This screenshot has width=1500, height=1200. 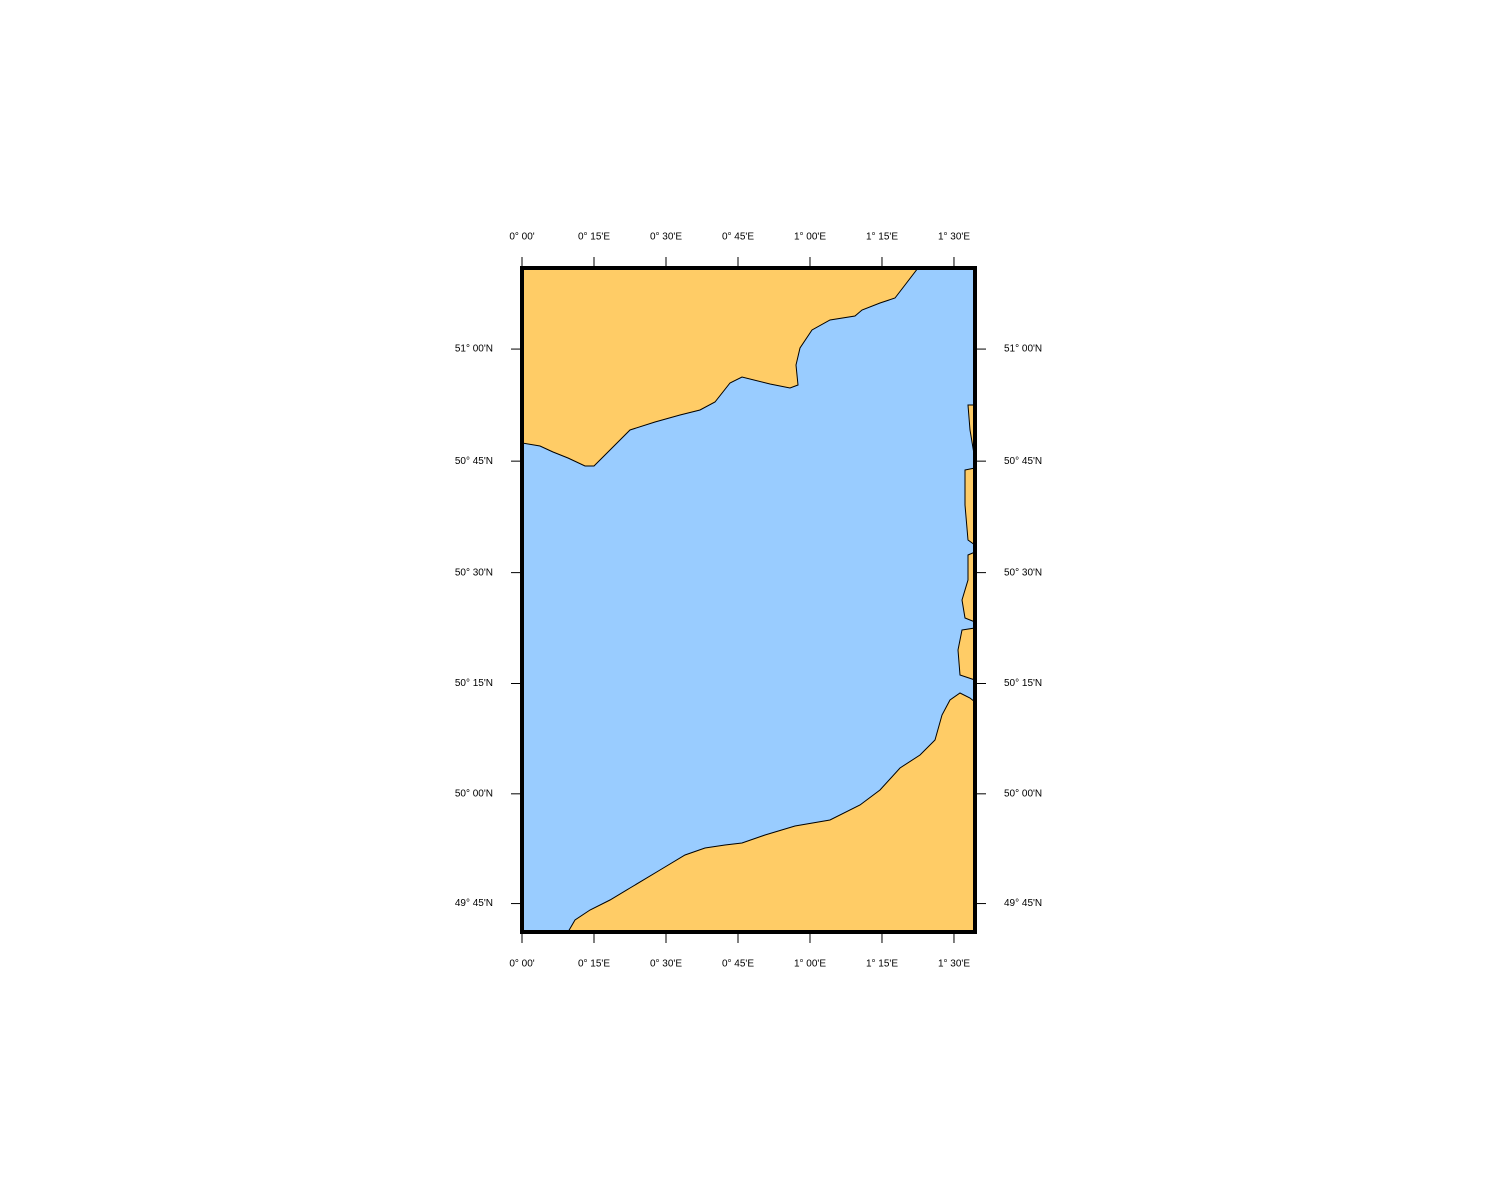 What do you see at coordinates (720, 367) in the screenshot?
I see `england-coast` at bounding box center [720, 367].